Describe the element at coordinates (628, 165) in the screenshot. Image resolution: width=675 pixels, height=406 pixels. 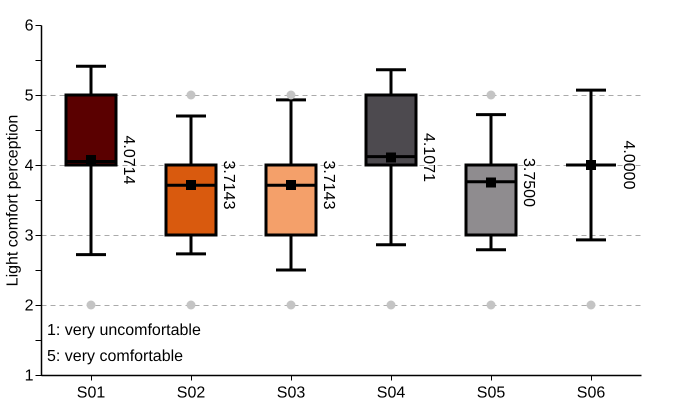
I see `text: 4.0000` at that location.